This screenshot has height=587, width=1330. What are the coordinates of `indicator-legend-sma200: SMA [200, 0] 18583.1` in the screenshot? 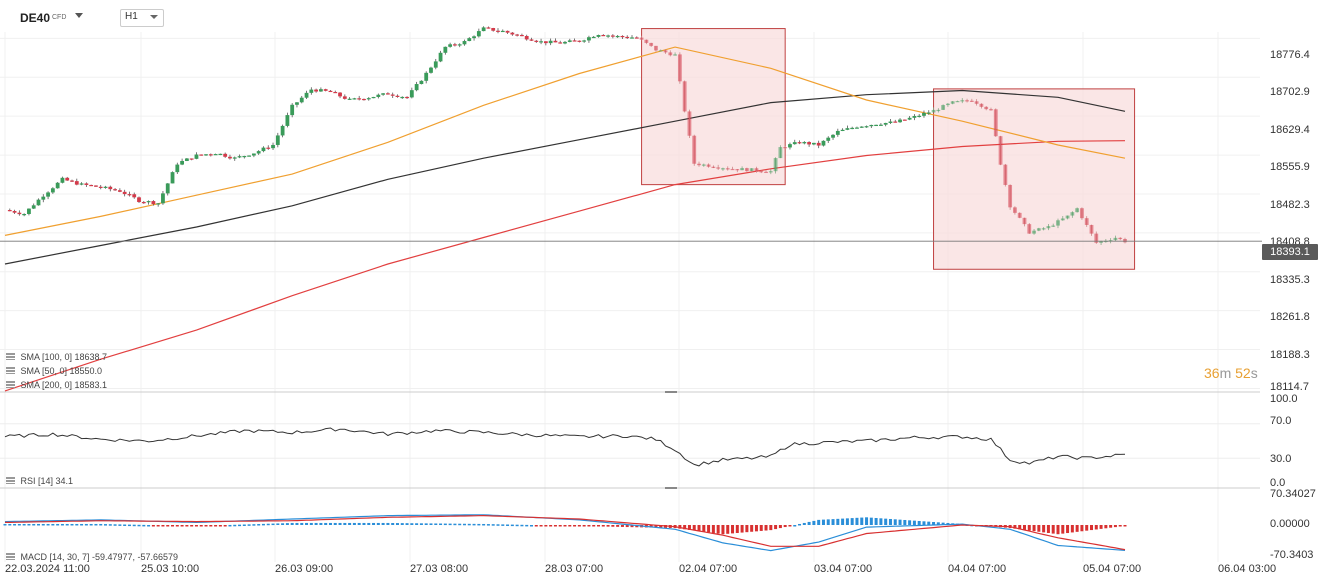 It's located at (56, 384).